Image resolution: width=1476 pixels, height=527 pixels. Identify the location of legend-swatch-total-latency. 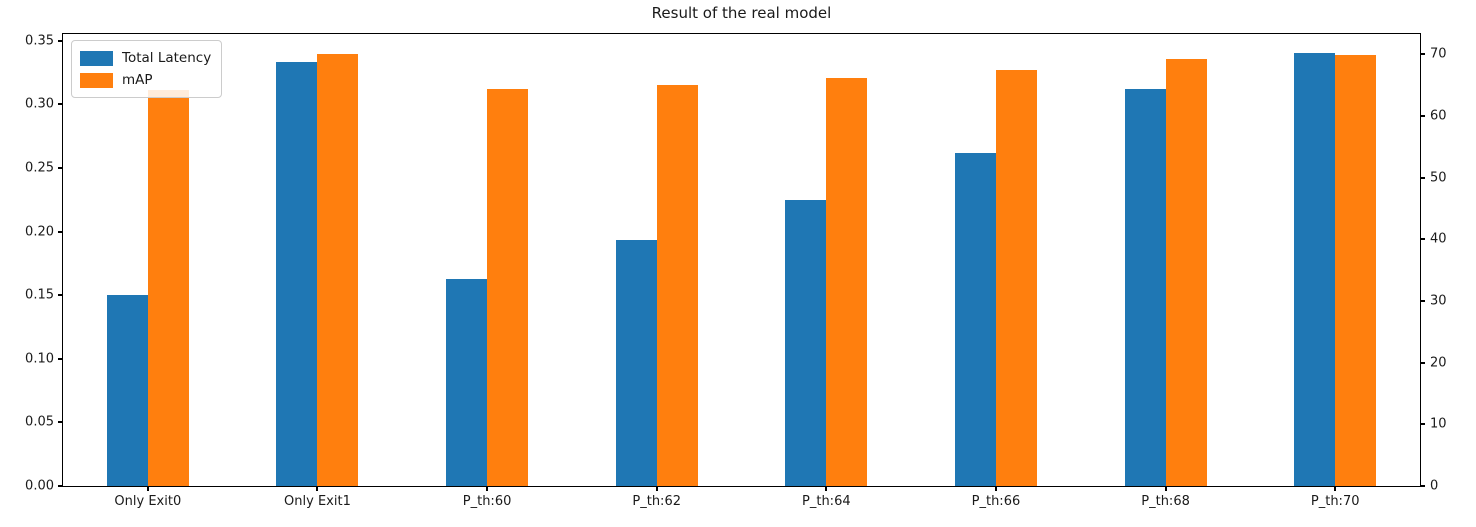
(96, 58).